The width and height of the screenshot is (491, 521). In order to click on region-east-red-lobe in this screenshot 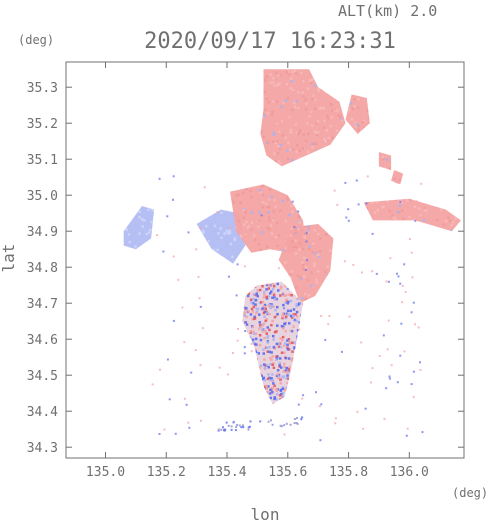, I will do `click(306, 264)`.